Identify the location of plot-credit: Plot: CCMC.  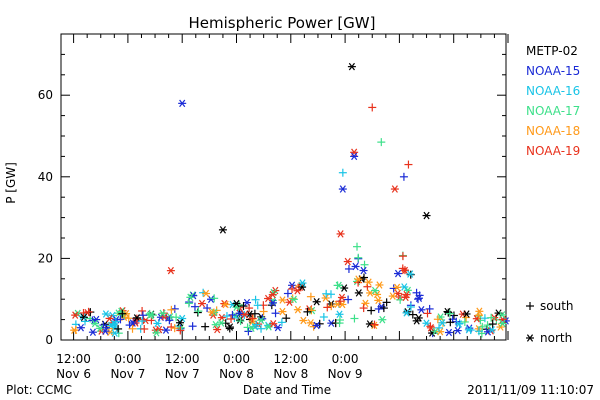
(39, 390).